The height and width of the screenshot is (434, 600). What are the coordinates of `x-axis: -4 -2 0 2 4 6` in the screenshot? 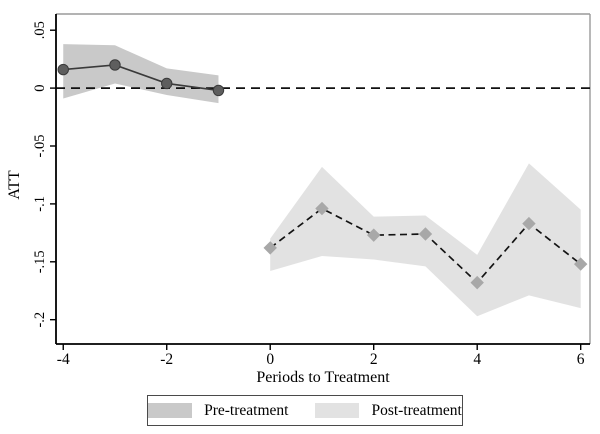 It's located at (323, 355).